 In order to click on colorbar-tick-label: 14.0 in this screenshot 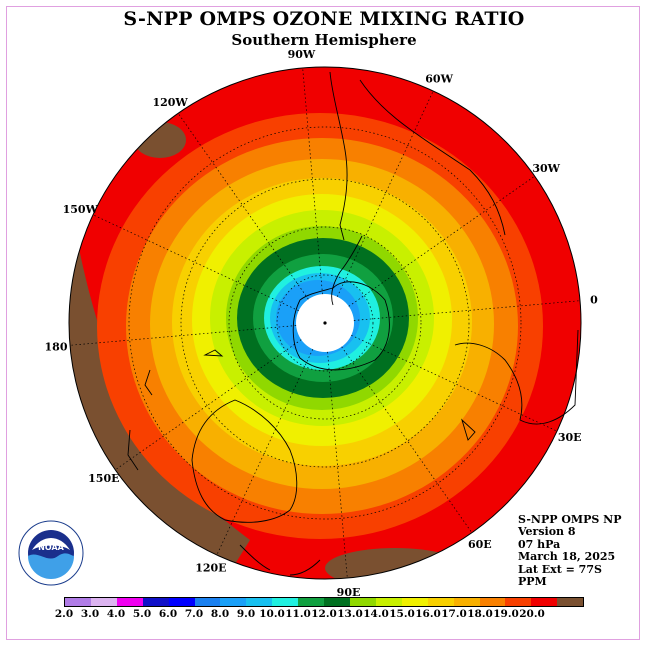, I will do `click(376, 614)`.